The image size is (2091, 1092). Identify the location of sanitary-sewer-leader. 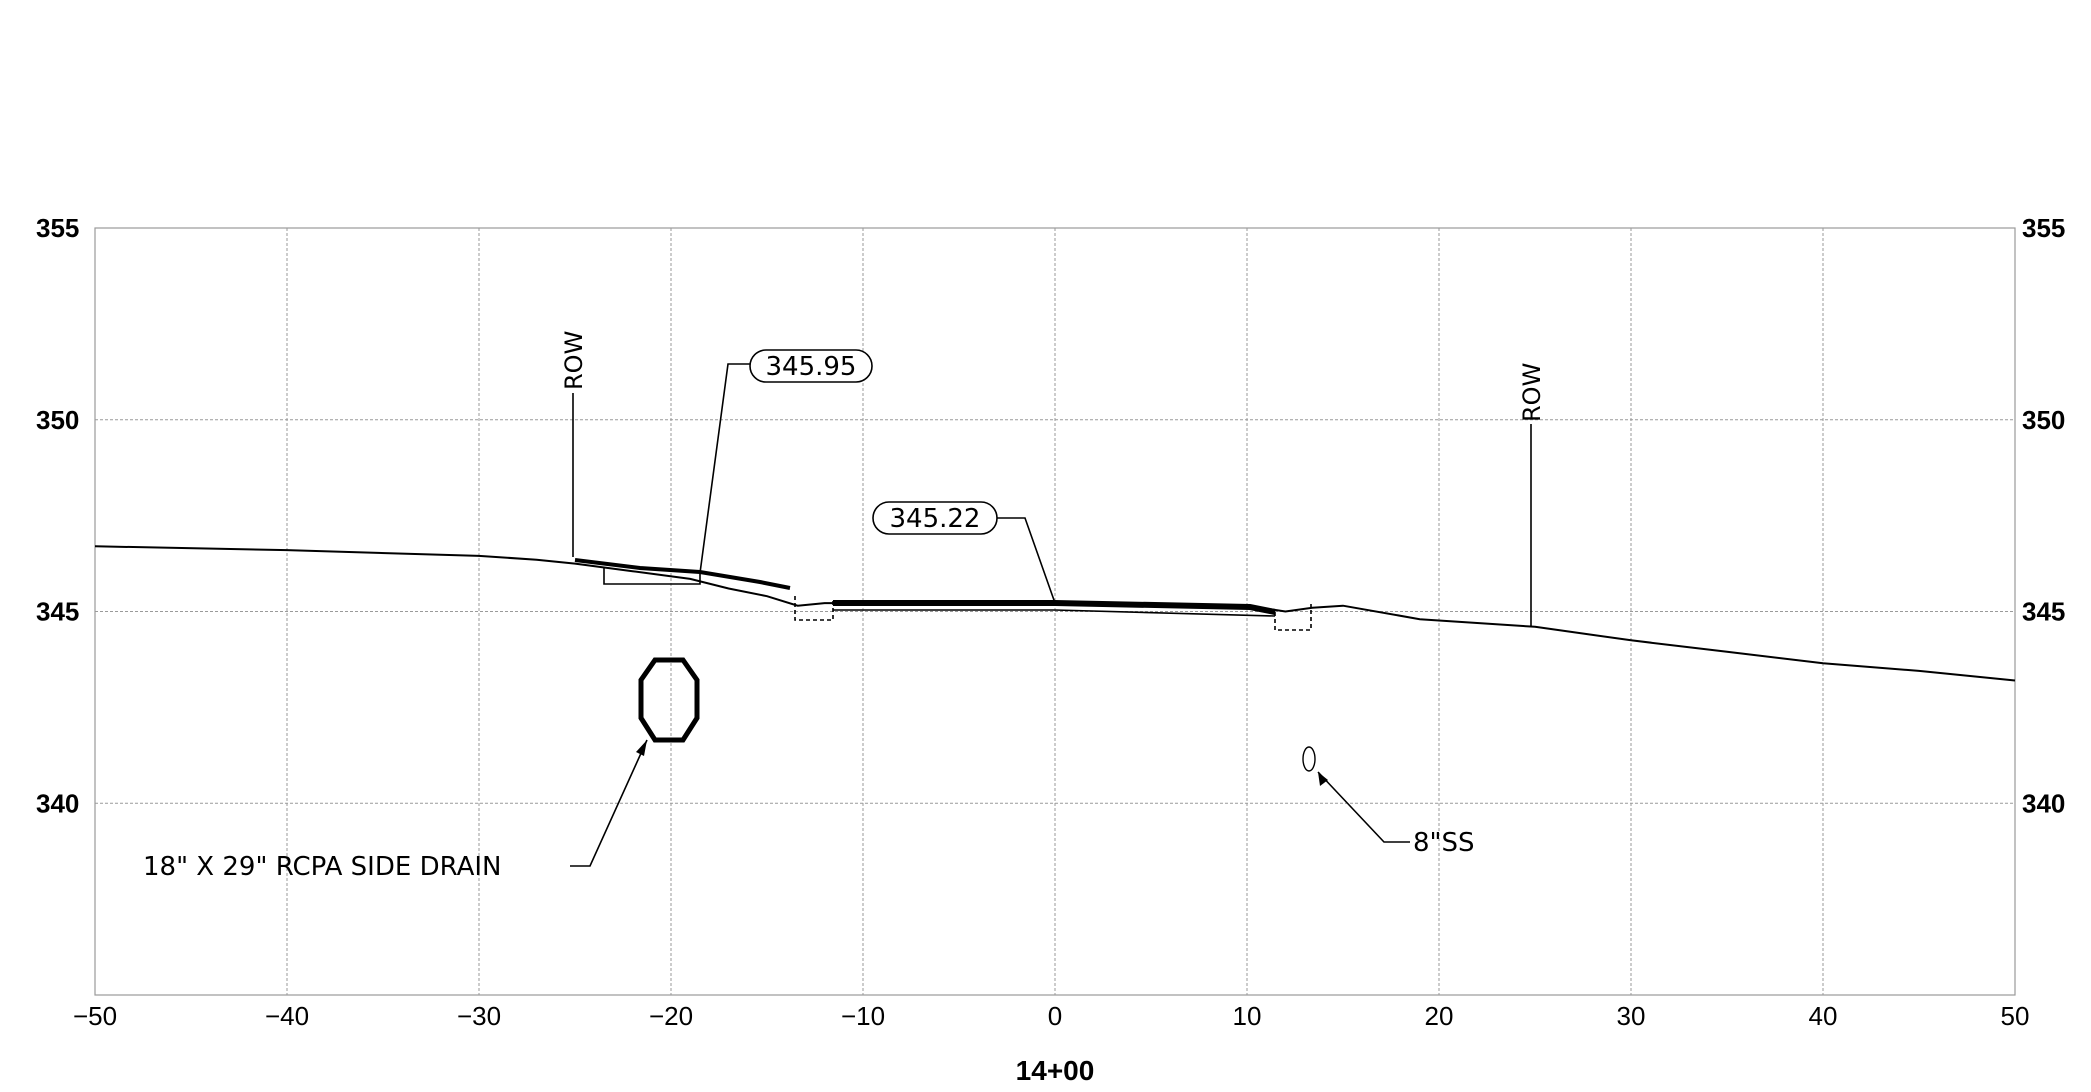
(1363, 807).